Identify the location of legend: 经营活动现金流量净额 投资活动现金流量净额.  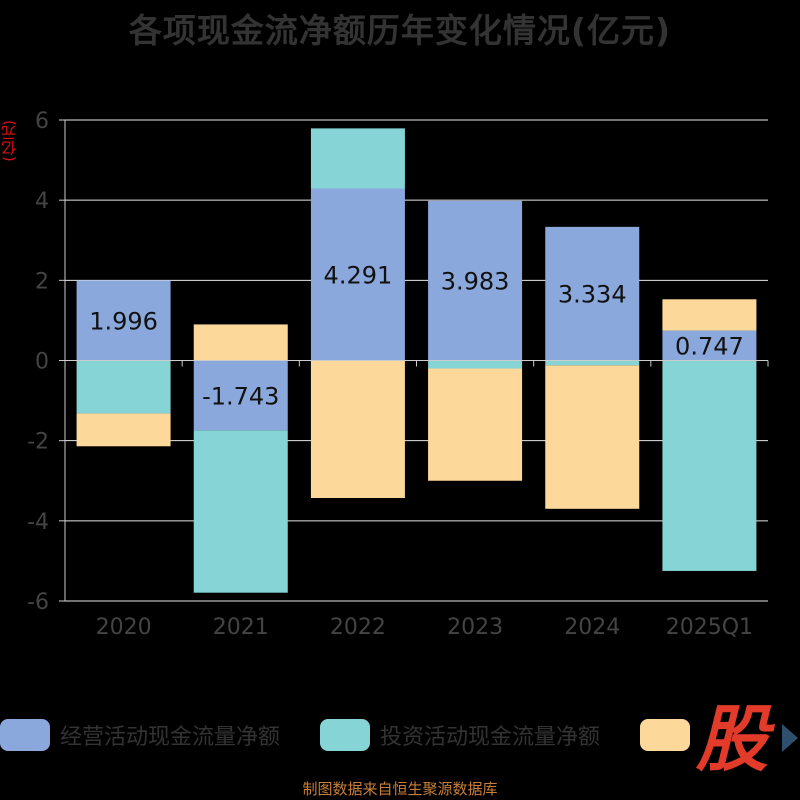
(400, 735).